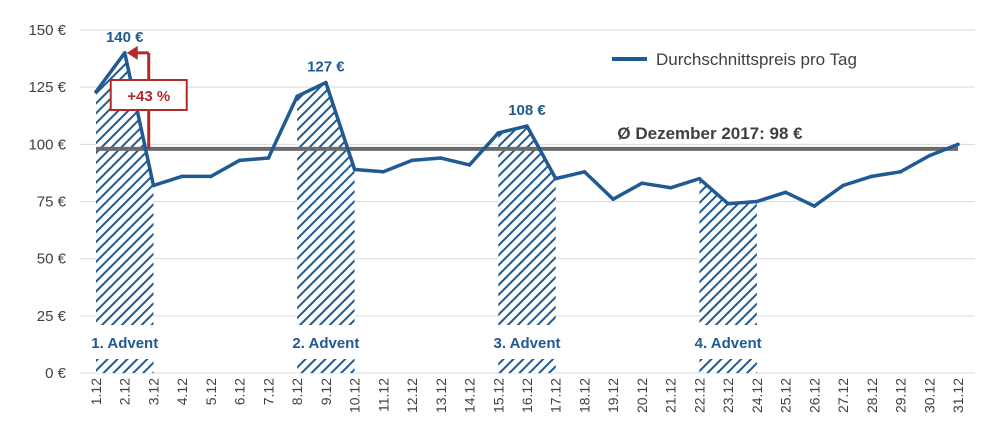 Image resolution: width=994 pixels, height=443 pixels. What do you see at coordinates (268, 391) in the screenshot?
I see `x-tick-label: 7.12` at bounding box center [268, 391].